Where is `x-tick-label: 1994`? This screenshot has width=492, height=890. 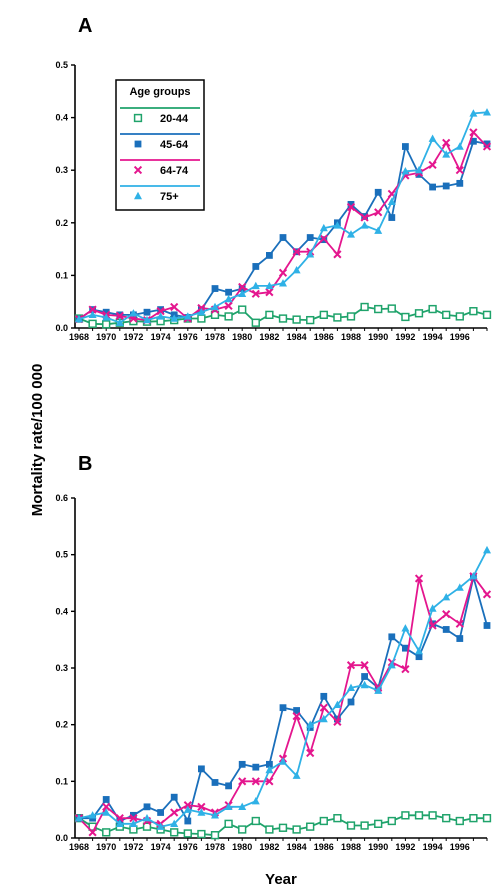 x-tick-label: 1994 is located at coordinates (433, 337).